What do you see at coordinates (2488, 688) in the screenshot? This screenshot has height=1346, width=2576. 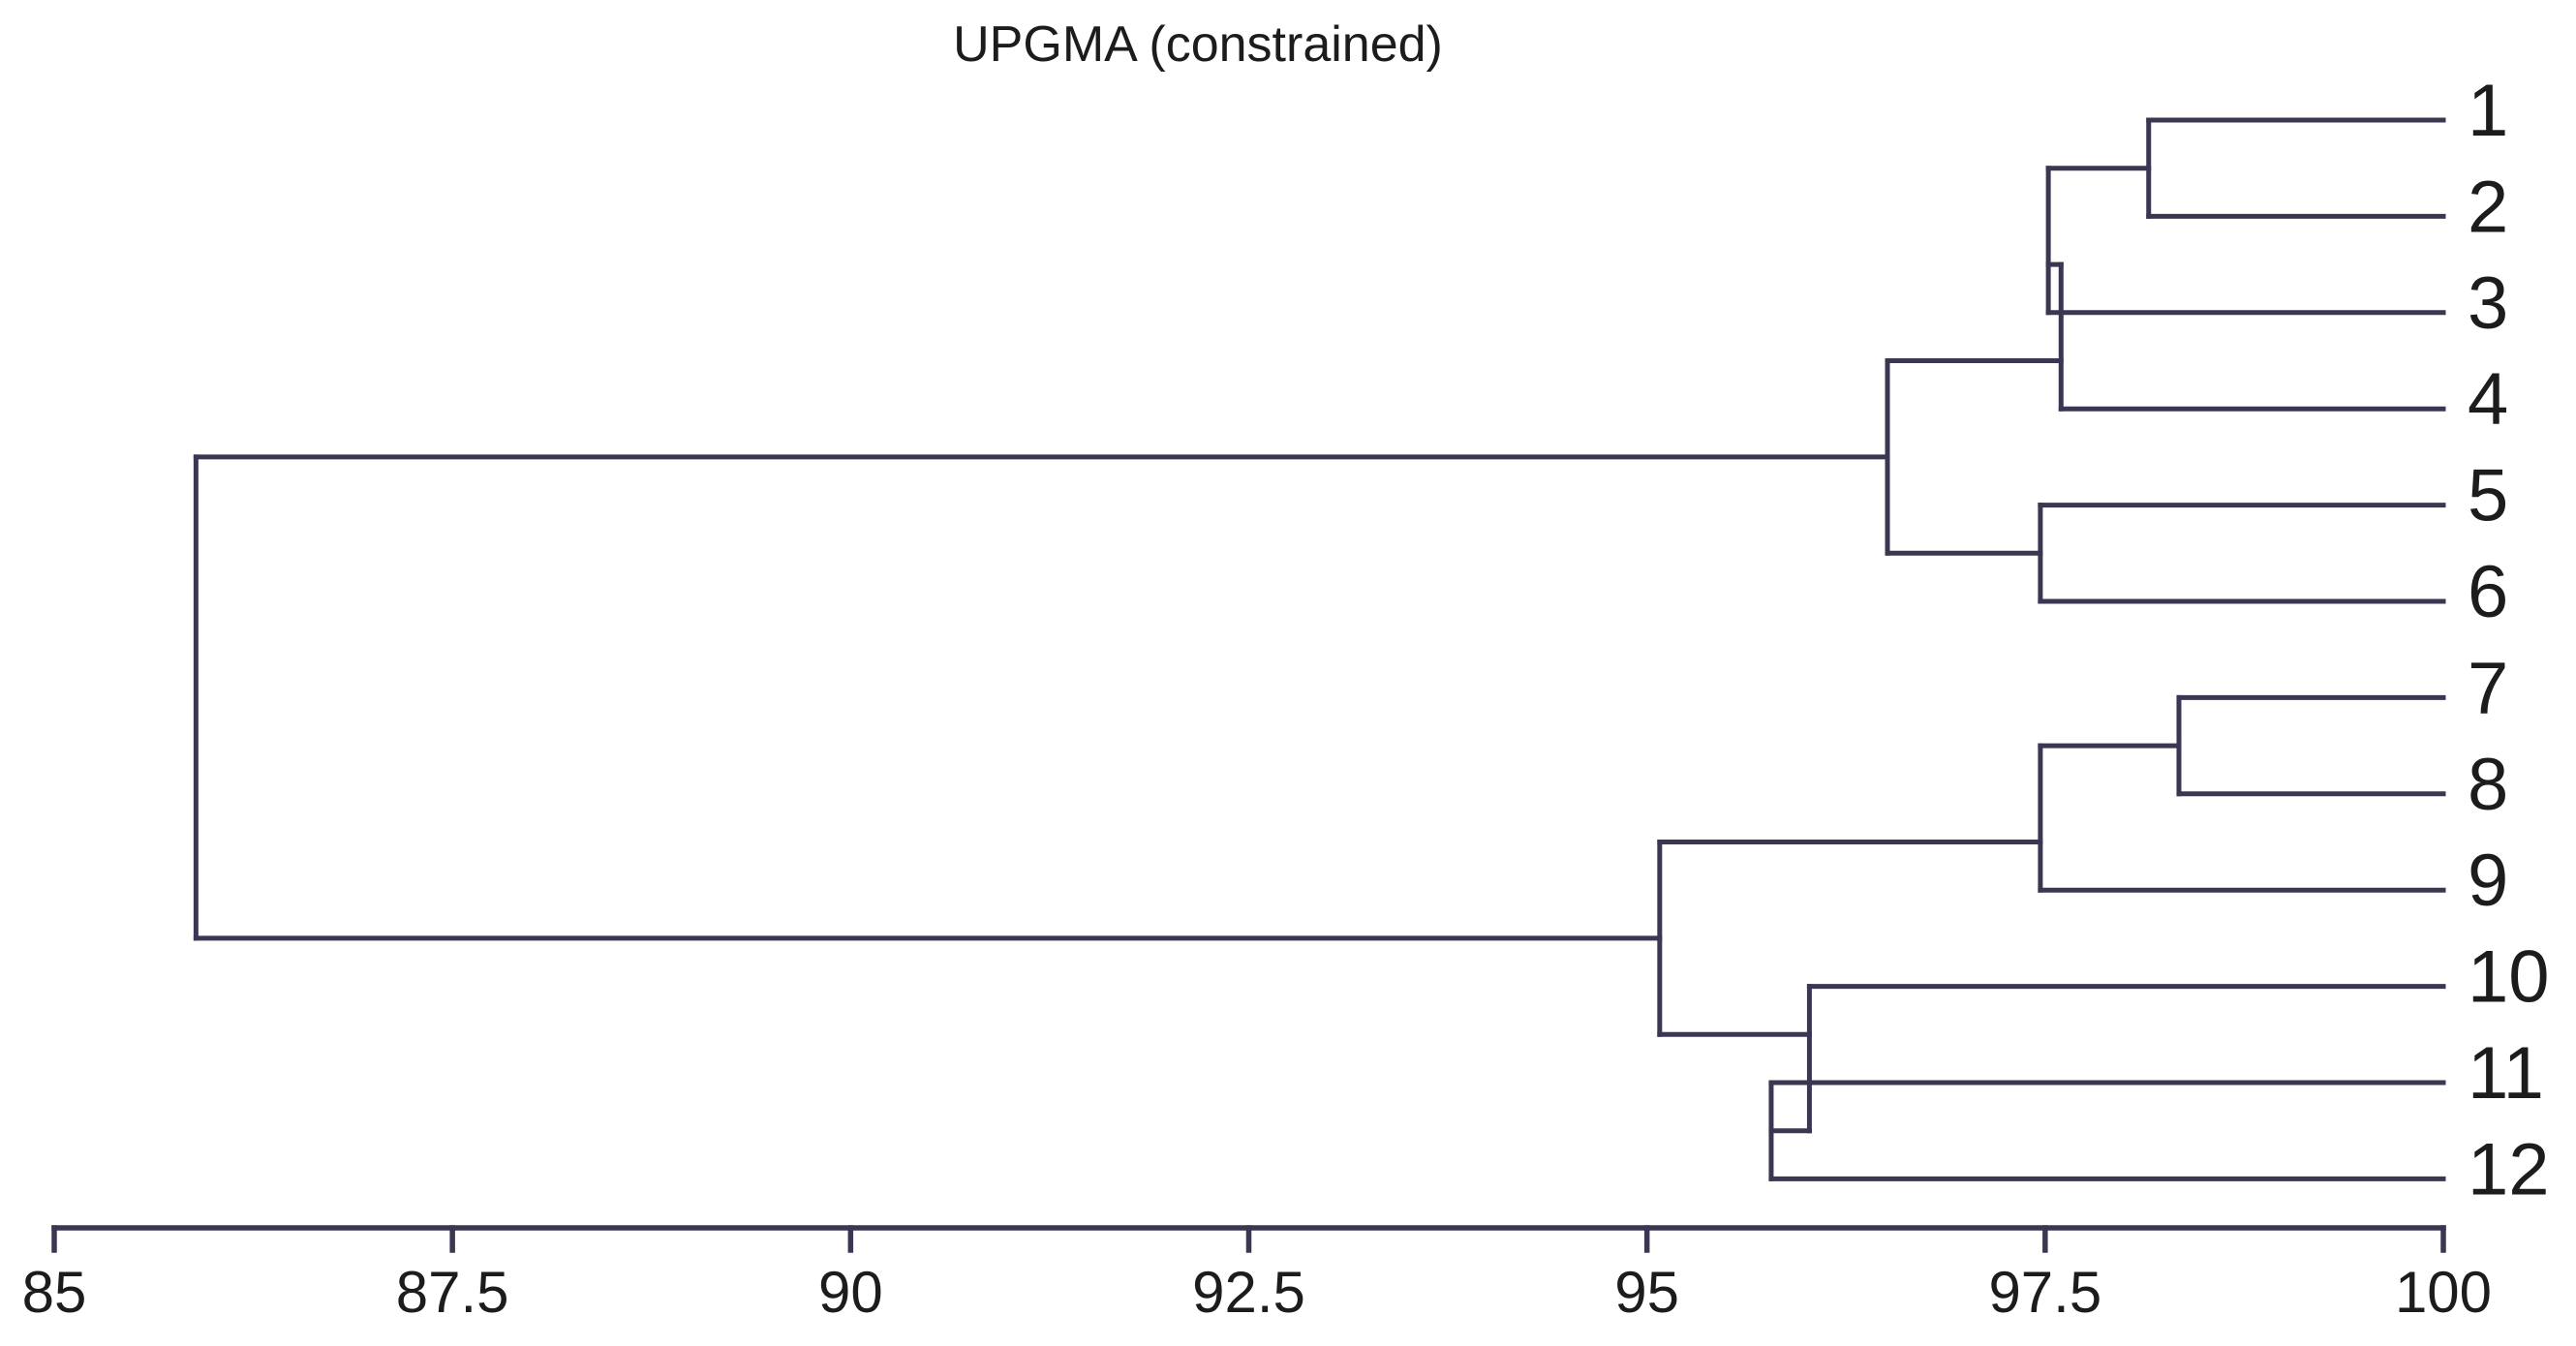 I see `leaf-label-7: 7` at bounding box center [2488, 688].